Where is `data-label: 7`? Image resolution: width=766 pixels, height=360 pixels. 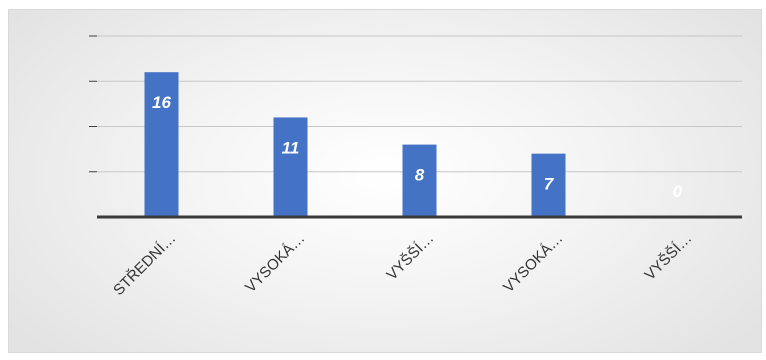
data-label: 7 is located at coordinates (549, 184).